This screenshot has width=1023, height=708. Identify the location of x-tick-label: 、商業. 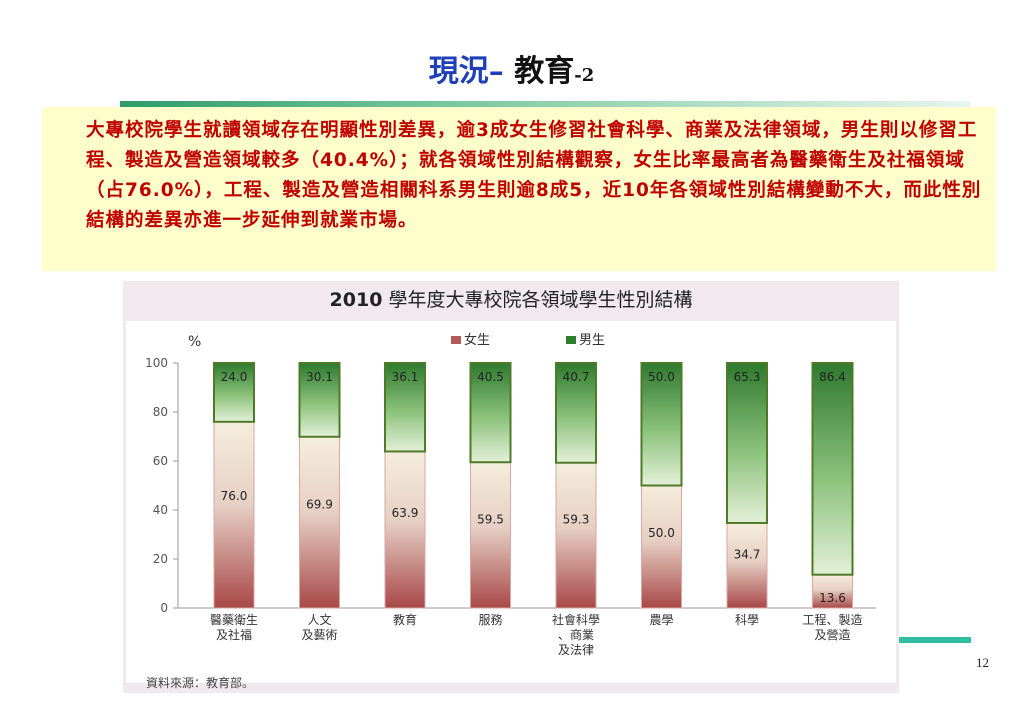
(576, 634).